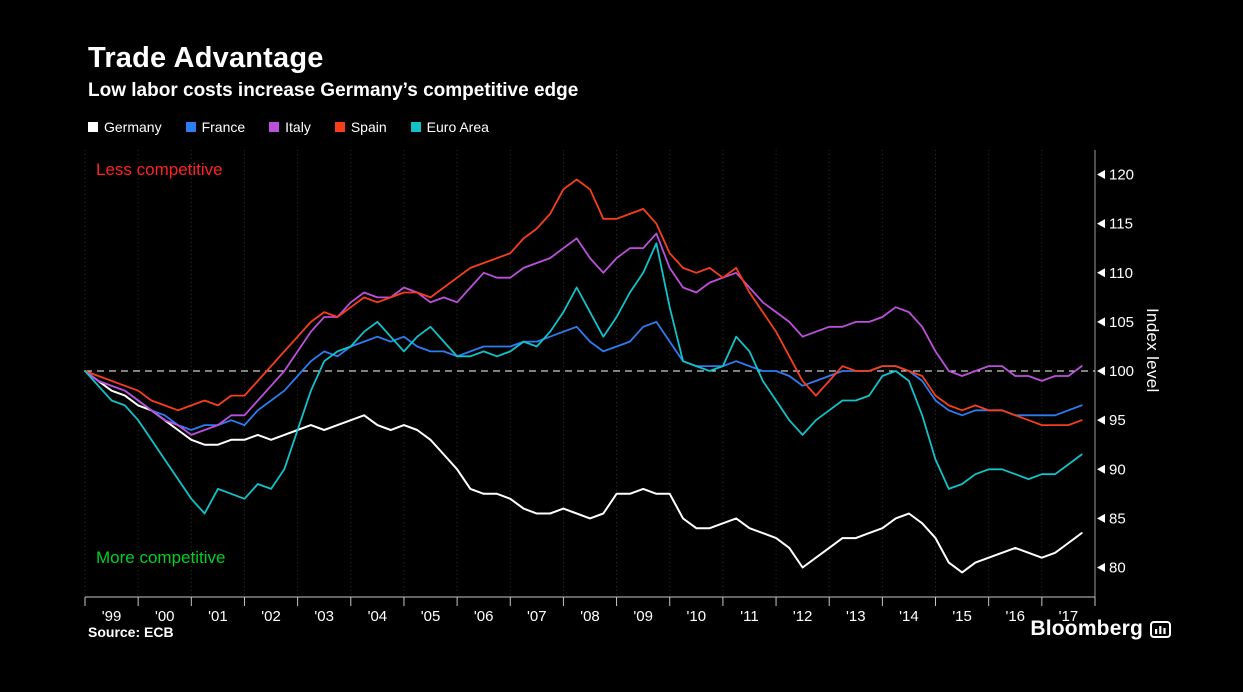  I want to click on legend-item-spain: Spain, so click(360, 127).